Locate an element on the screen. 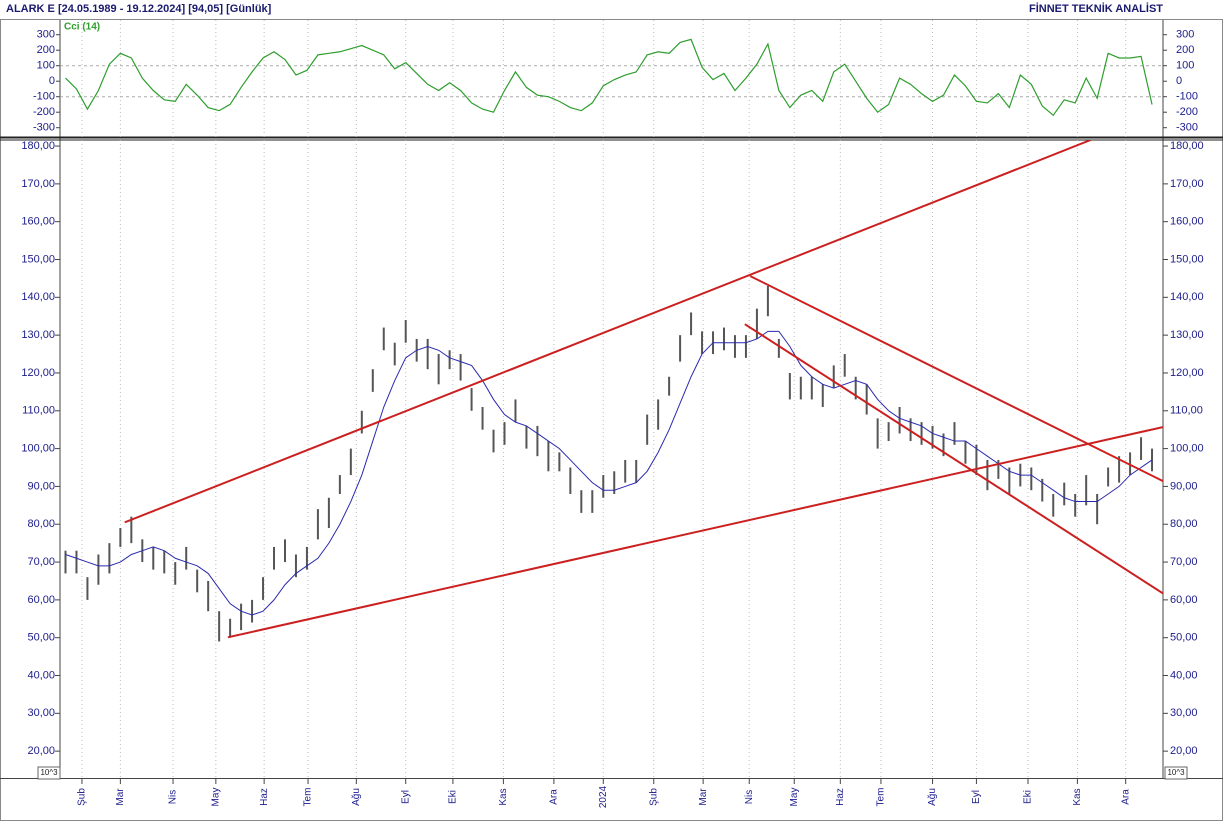  y-tick-label: 150,00 is located at coordinates (38, 259).